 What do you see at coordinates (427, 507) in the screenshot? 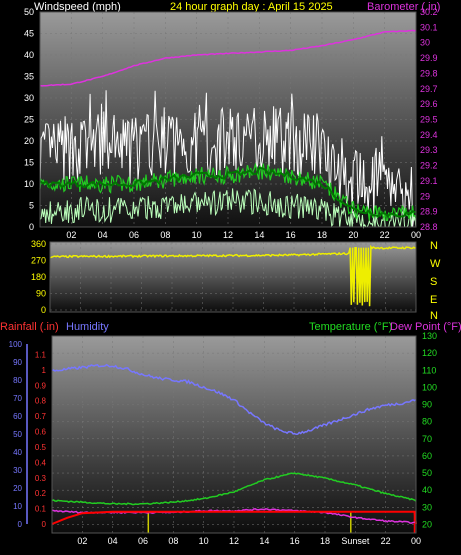
I see `temperature-tick-label: 30` at bounding box center [427, 507].